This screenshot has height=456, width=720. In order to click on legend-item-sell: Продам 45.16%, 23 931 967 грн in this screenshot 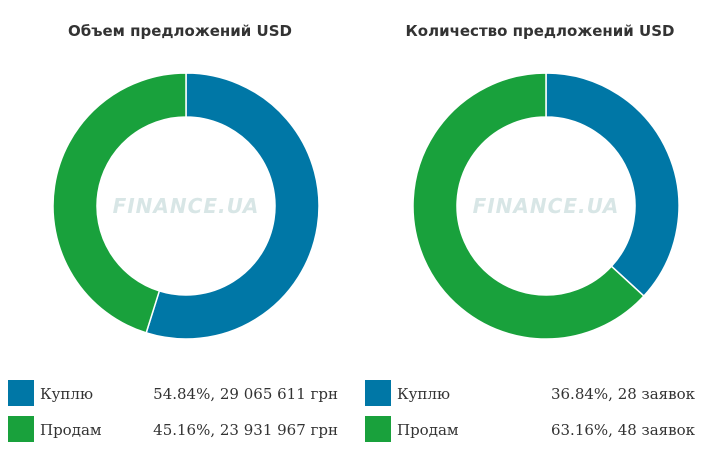, I will do `click(178, 434)`.